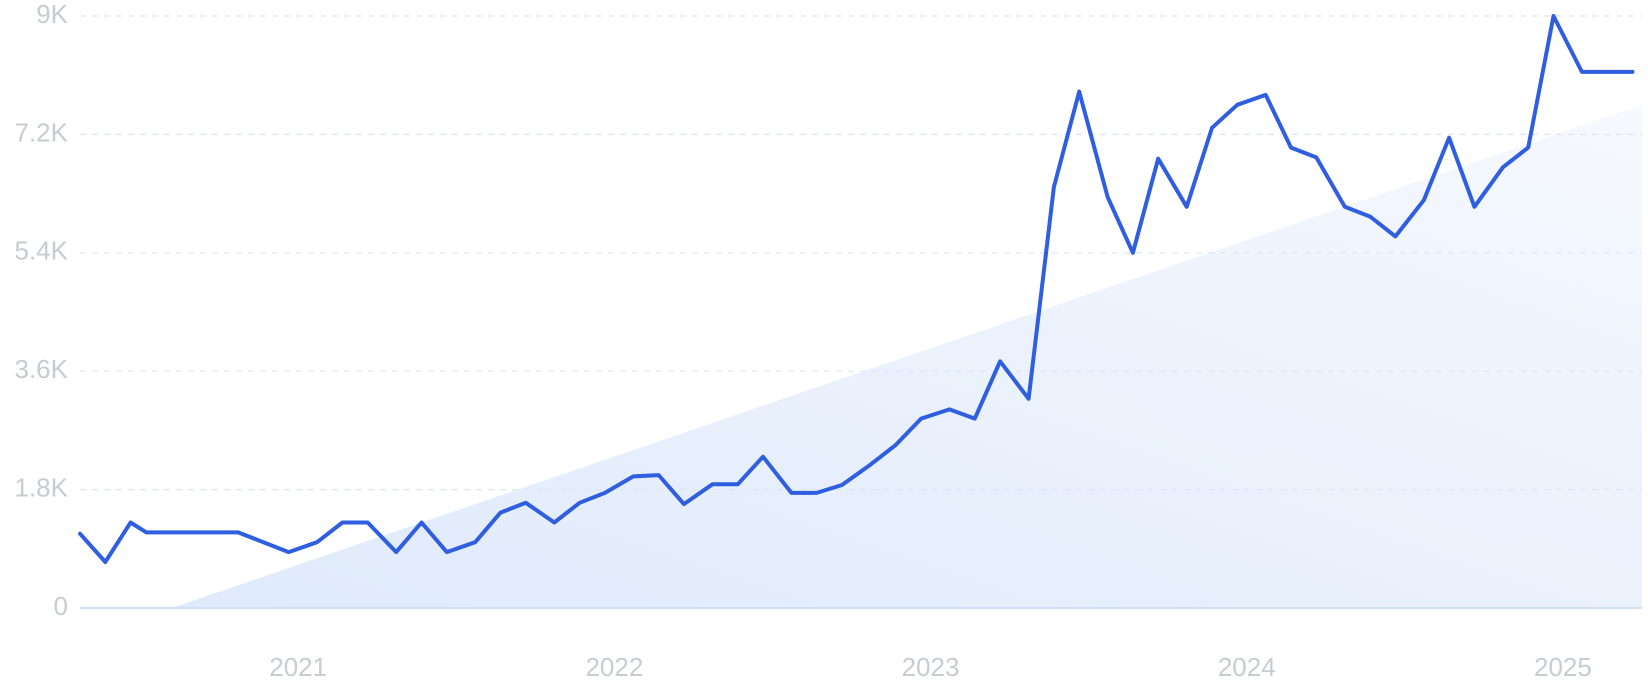 The height and width of the screenshot is (700, 1648). Describe the element at coordinates (1247, 667) in the screenshot. I see `x-tick-label: 2024` at that location.